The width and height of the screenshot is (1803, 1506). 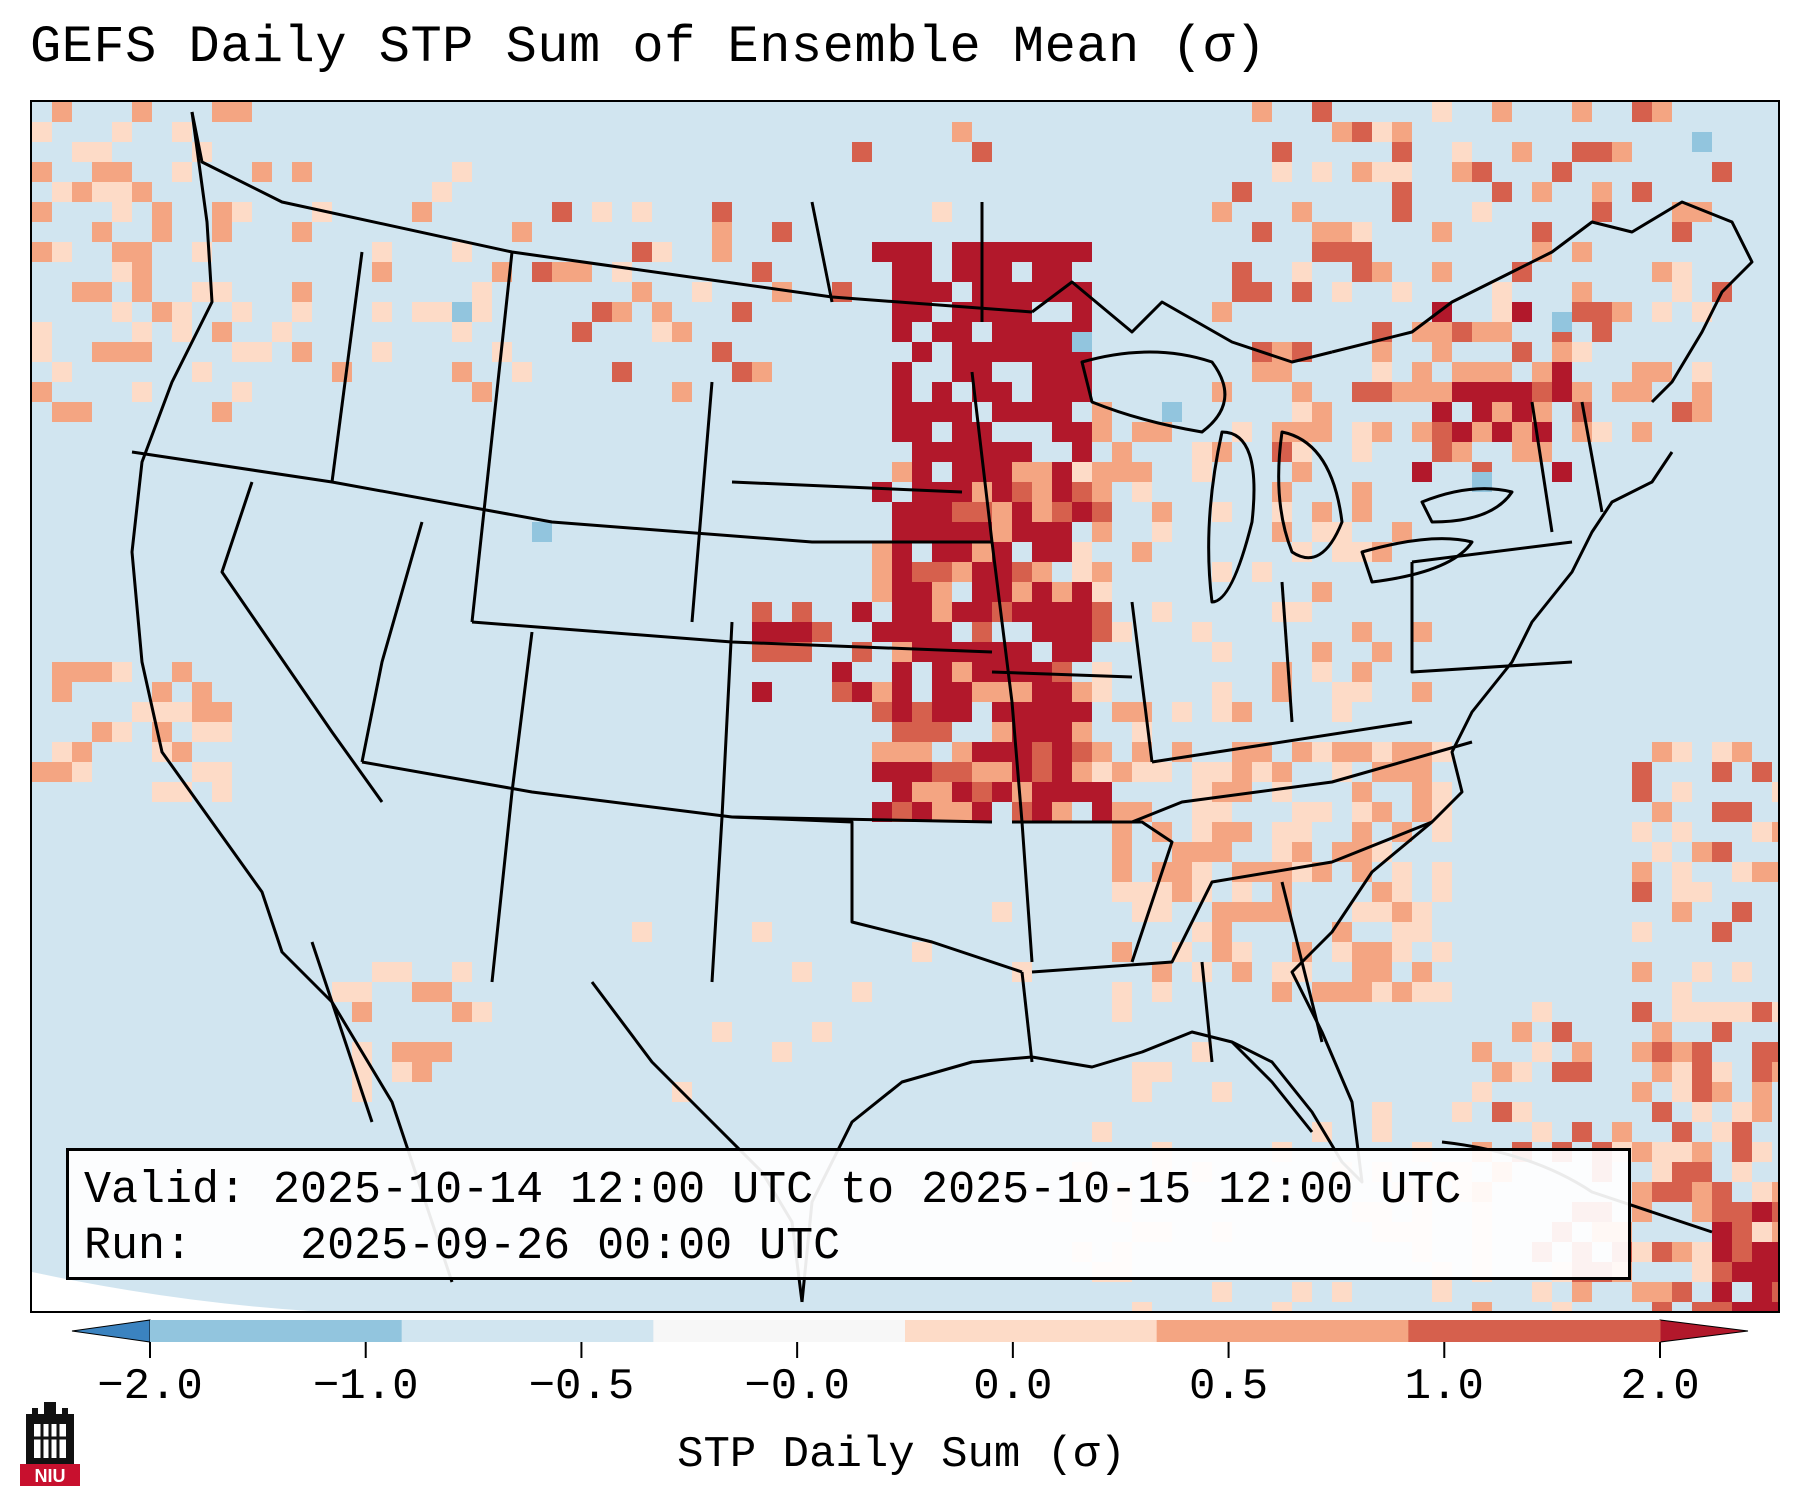 I want to click on colorbar-tick-label: −0.0, so click(x=797, y=1387).